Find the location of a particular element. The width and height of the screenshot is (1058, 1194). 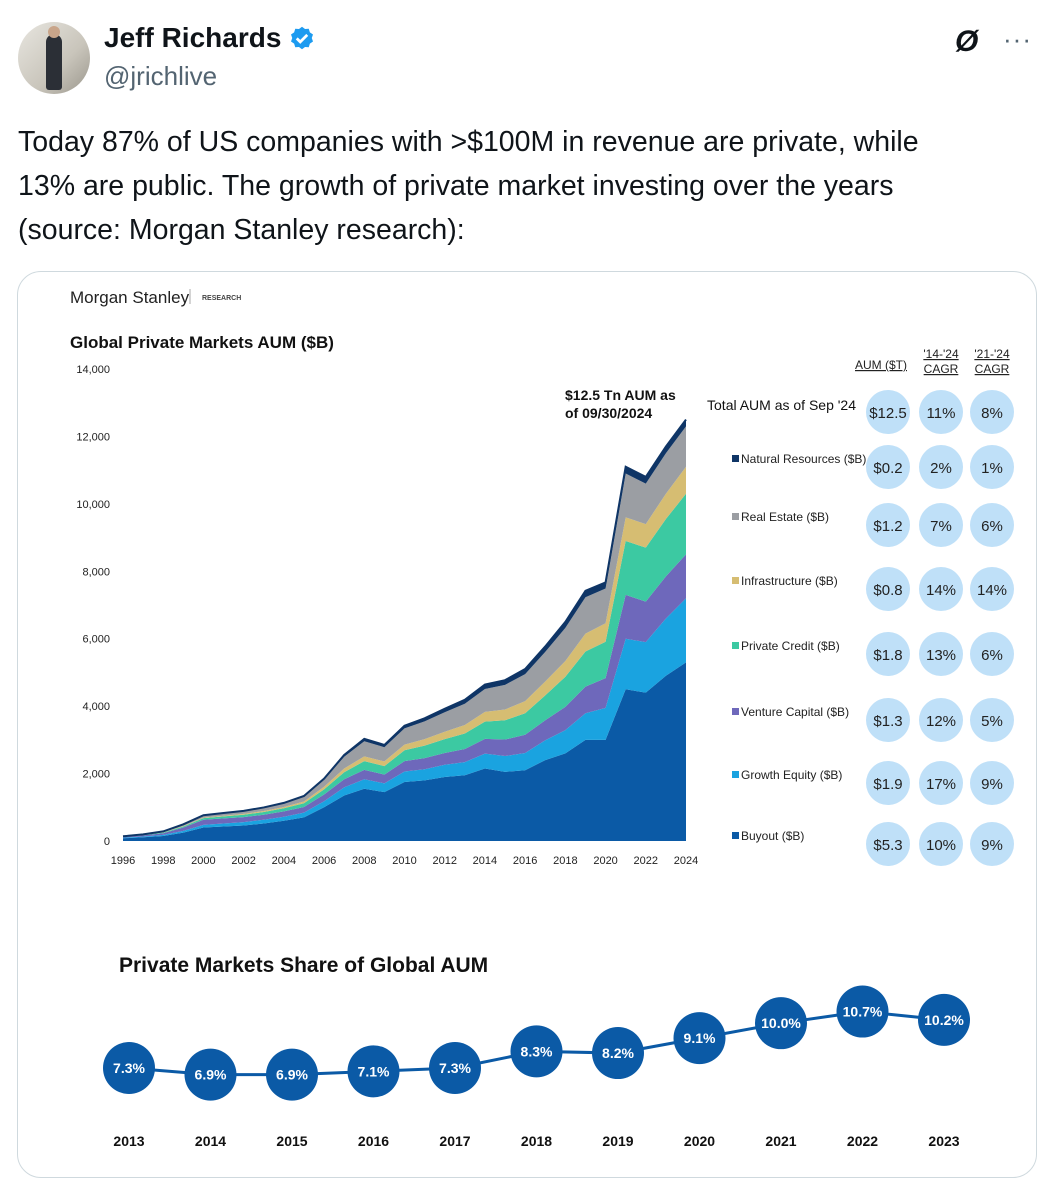

x-tick-label: 2017 is located at coordinates (454, 1141).